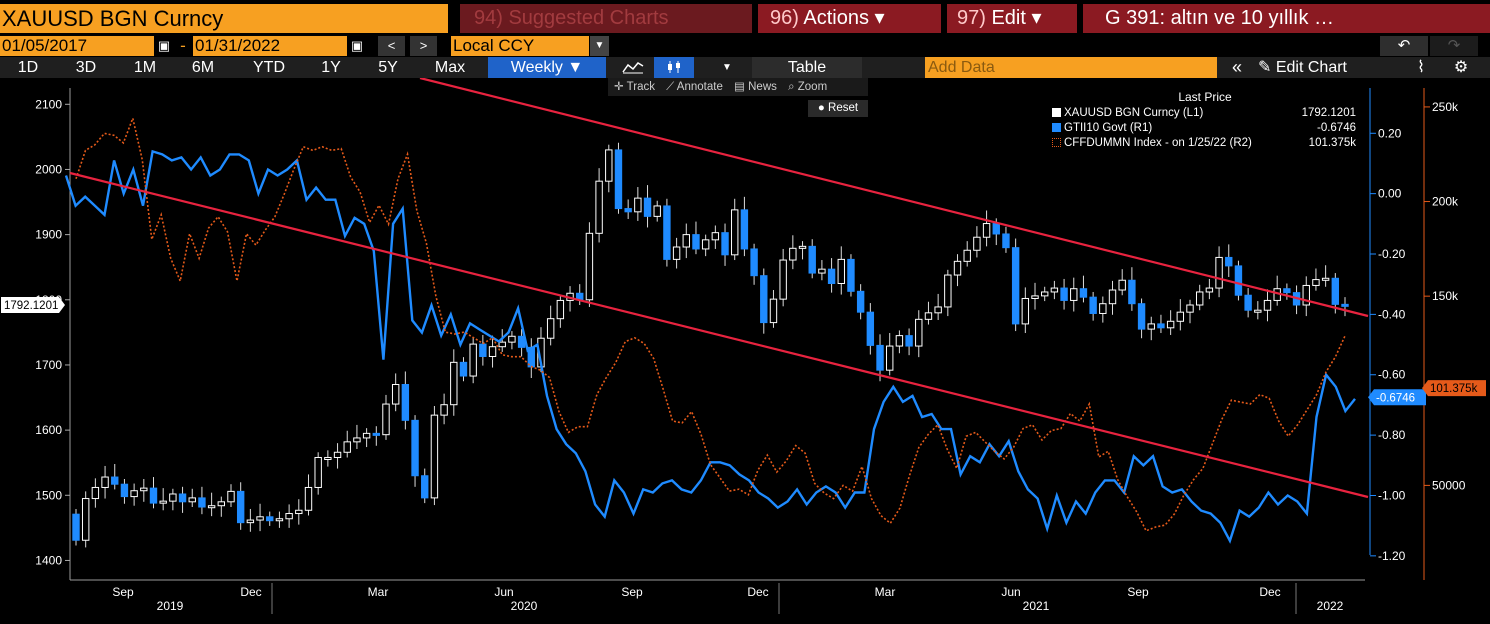  I want to click on edit-chart-label: Edit Chart, so click(1311, 67).